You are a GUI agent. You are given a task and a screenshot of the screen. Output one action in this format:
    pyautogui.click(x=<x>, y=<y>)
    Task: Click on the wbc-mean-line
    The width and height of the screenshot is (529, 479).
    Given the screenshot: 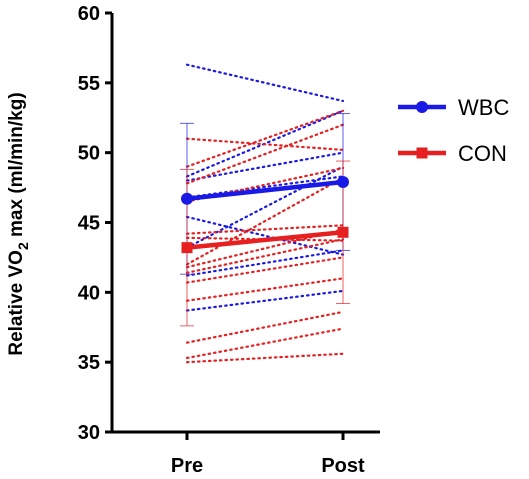 What is the action you would take?
    pyautogui.click(x=265, y=190)
    